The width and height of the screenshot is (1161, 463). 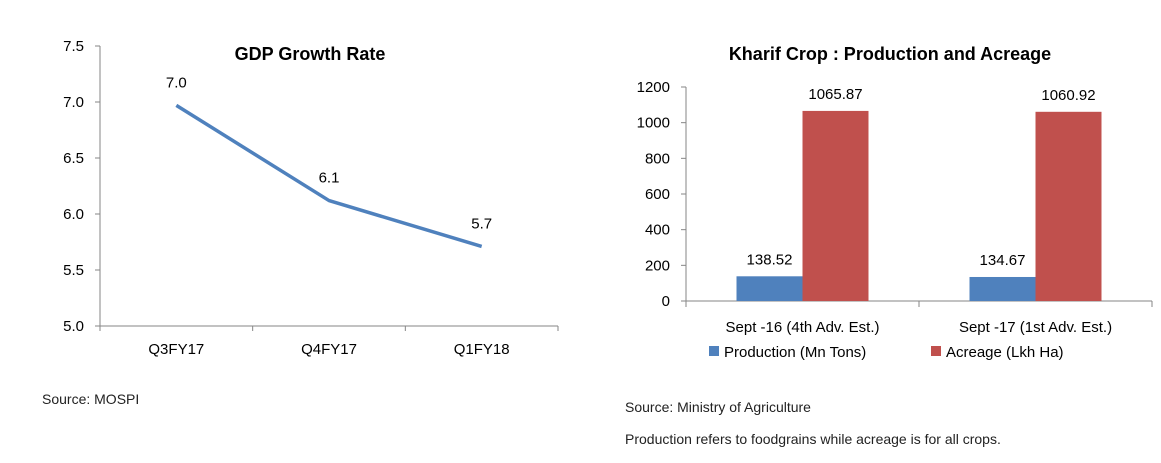 What do you see at coordinates (718, 407) in the screenshot?
I see `right-source-note: Source: Ministry of Agriculture` at bounding box center [718, 407].